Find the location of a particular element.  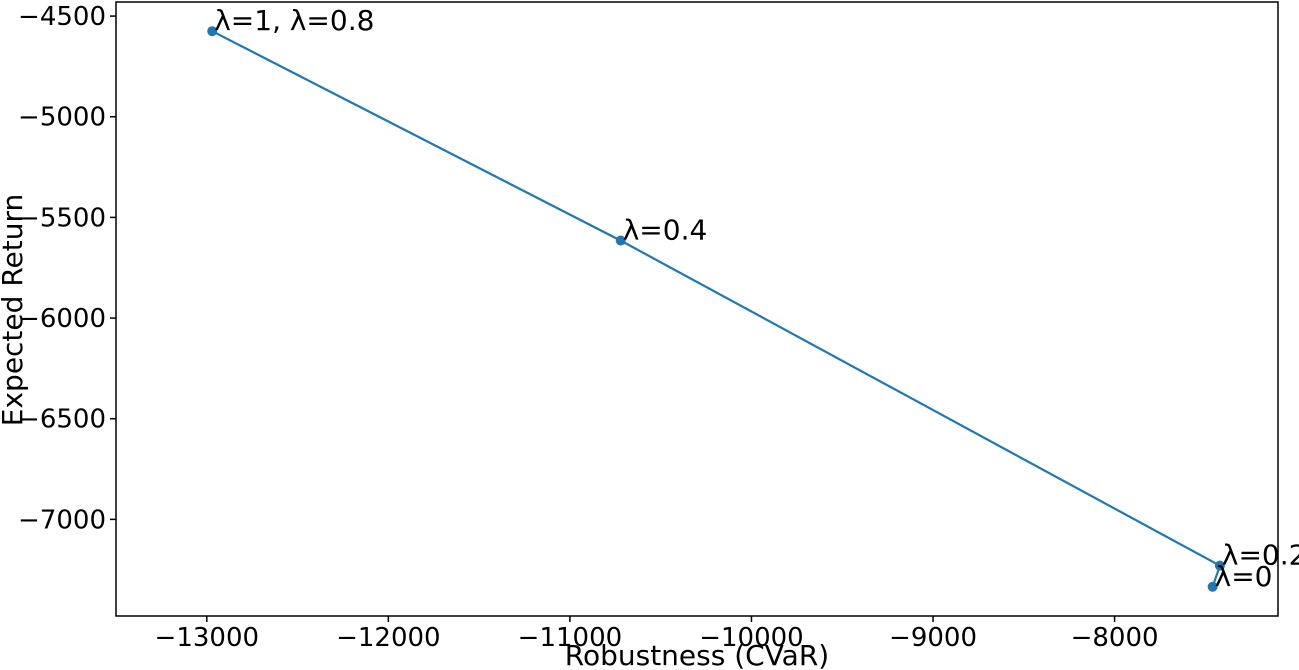

x-tick-label: −8000 is located at coordinates (1115, 638).